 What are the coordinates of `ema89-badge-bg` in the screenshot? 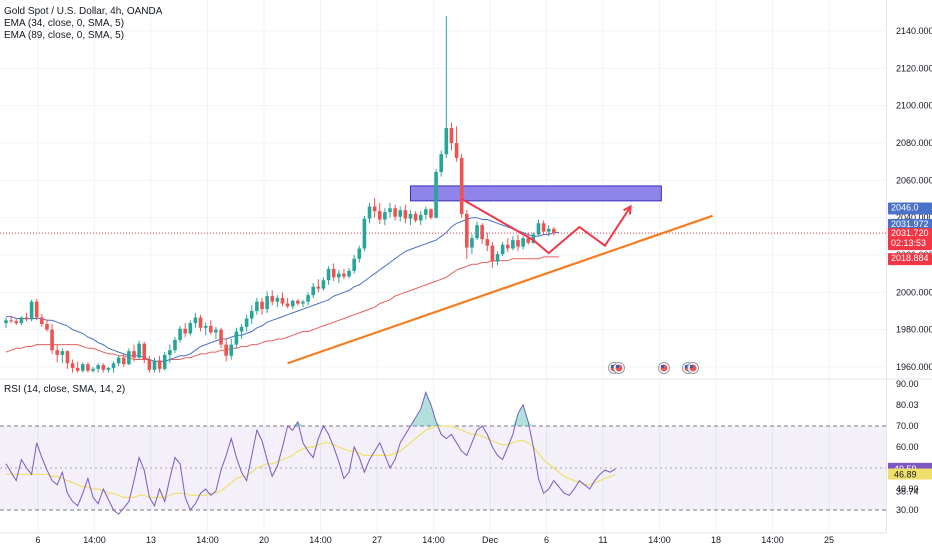 It's located at (910, 259).